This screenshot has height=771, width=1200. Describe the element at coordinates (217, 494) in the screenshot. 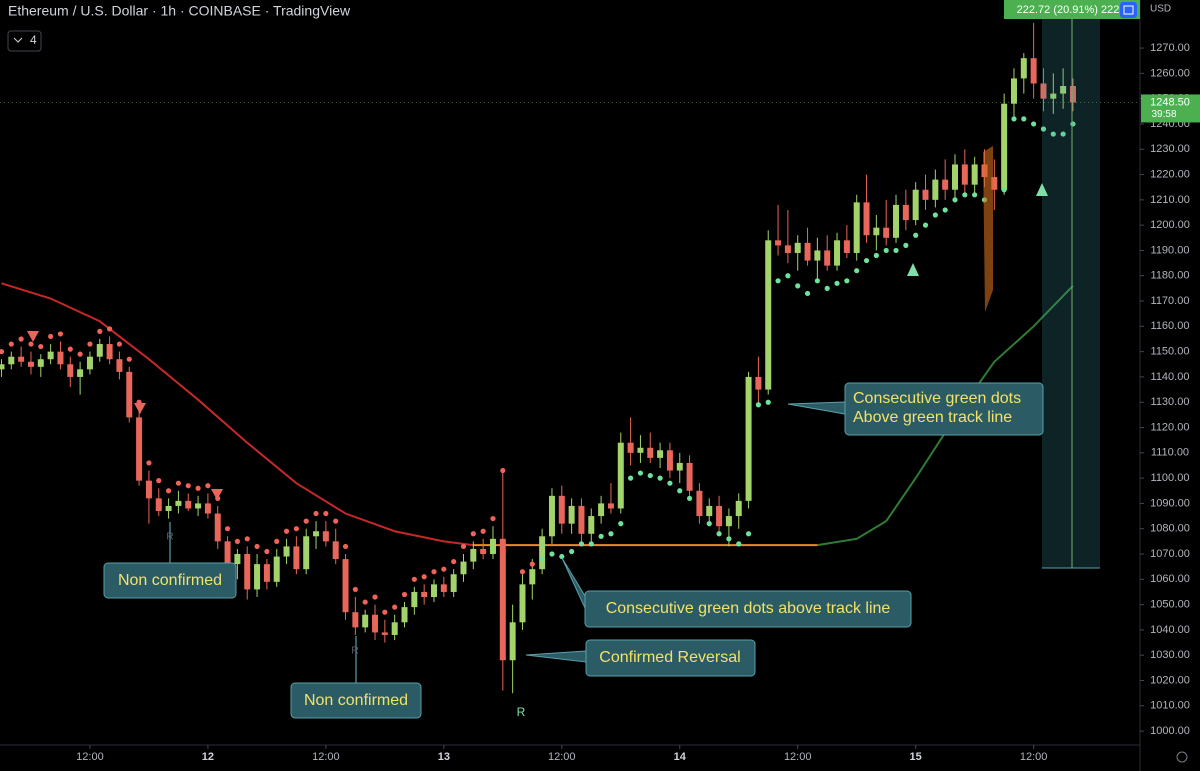

I see `sell-signal` at that location.